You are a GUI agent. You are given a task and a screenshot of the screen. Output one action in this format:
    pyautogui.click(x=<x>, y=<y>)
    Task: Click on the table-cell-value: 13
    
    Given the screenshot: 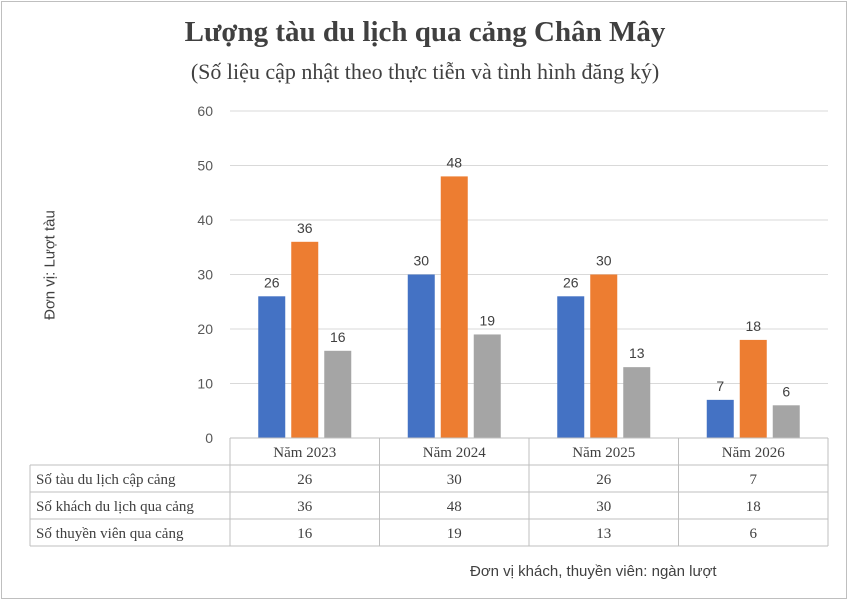 What is the action you would take?
    pyautogui.click(x=603, y=534)
    